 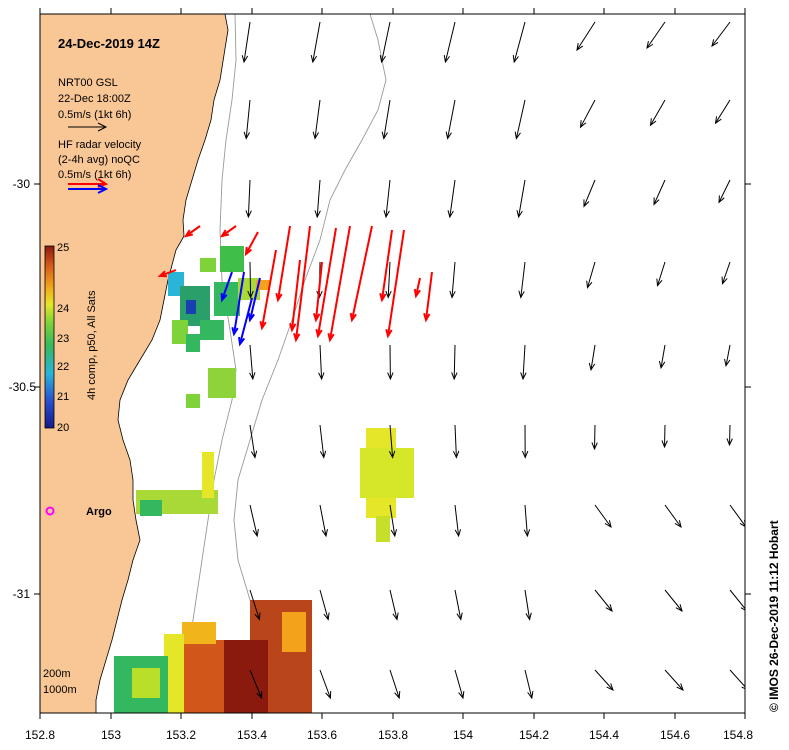 I want to click on contour-label-200m: 200m, so click(x=57, y=674).